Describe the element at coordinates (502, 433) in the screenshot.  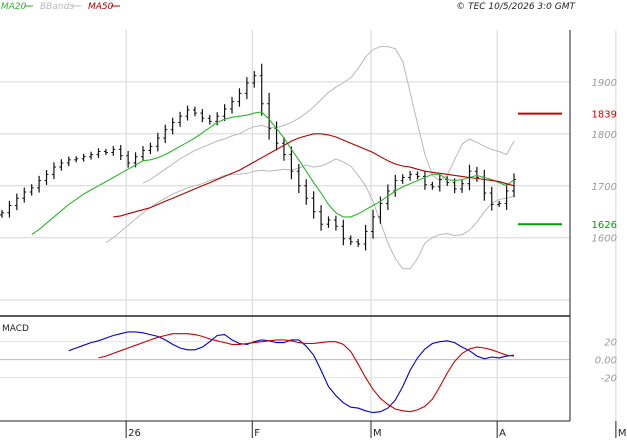
I see `month-tick-label: A` at that location.